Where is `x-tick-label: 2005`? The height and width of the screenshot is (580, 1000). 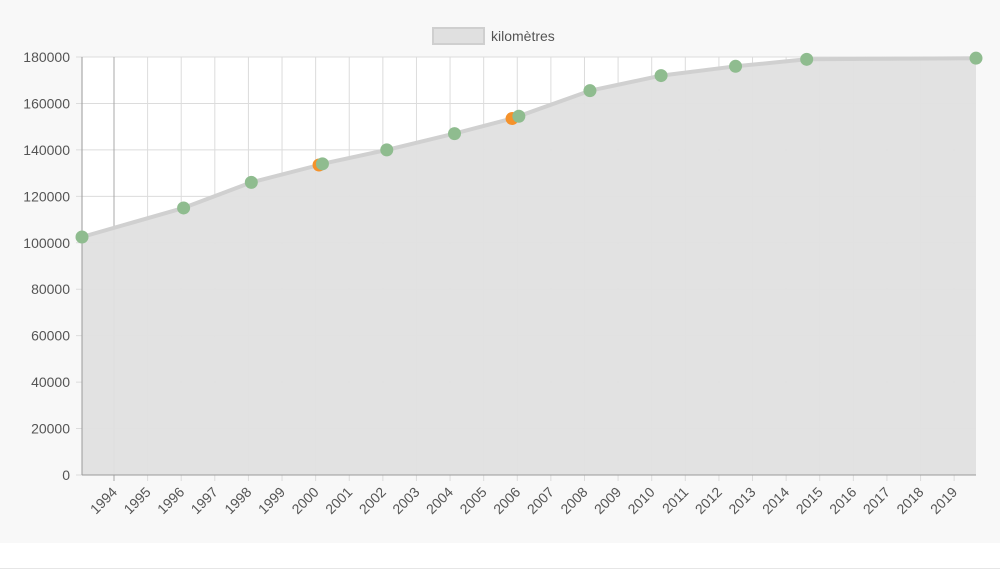 x-tick-label: 2005 is located at coordinates (472, 500).